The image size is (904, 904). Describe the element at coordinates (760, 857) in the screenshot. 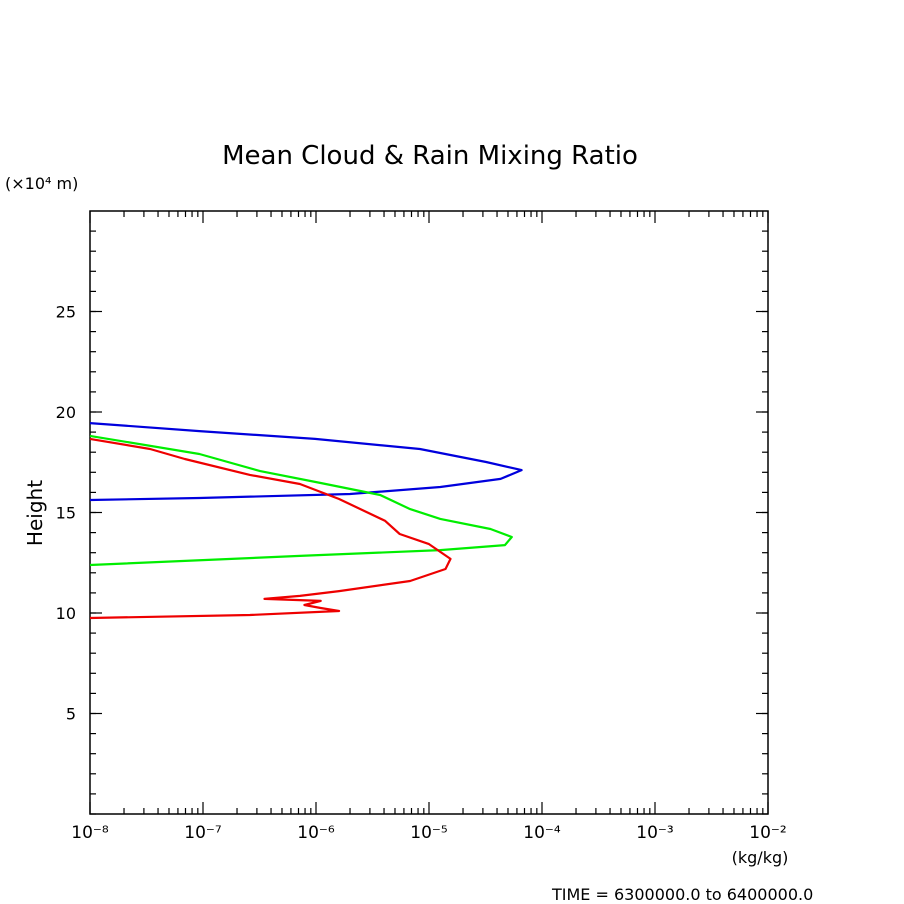

I see `x-units: (kg/kg)` at that location.